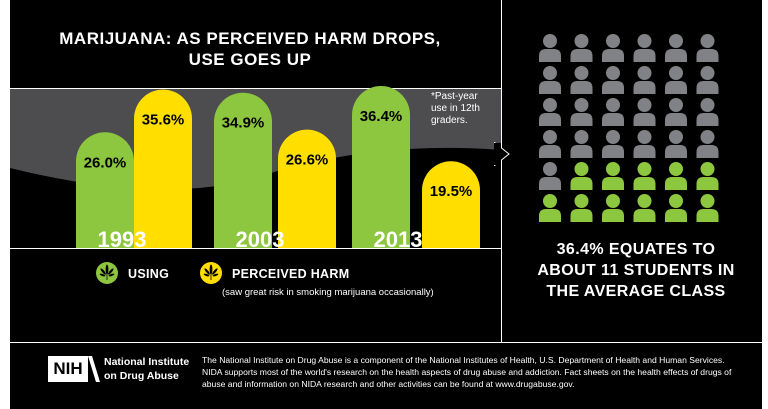 The width and height of the screenshot is (768, 409). Describe the element at coordinates (105, 190) in the screenshot. I see `bar-using-1993` at that location.